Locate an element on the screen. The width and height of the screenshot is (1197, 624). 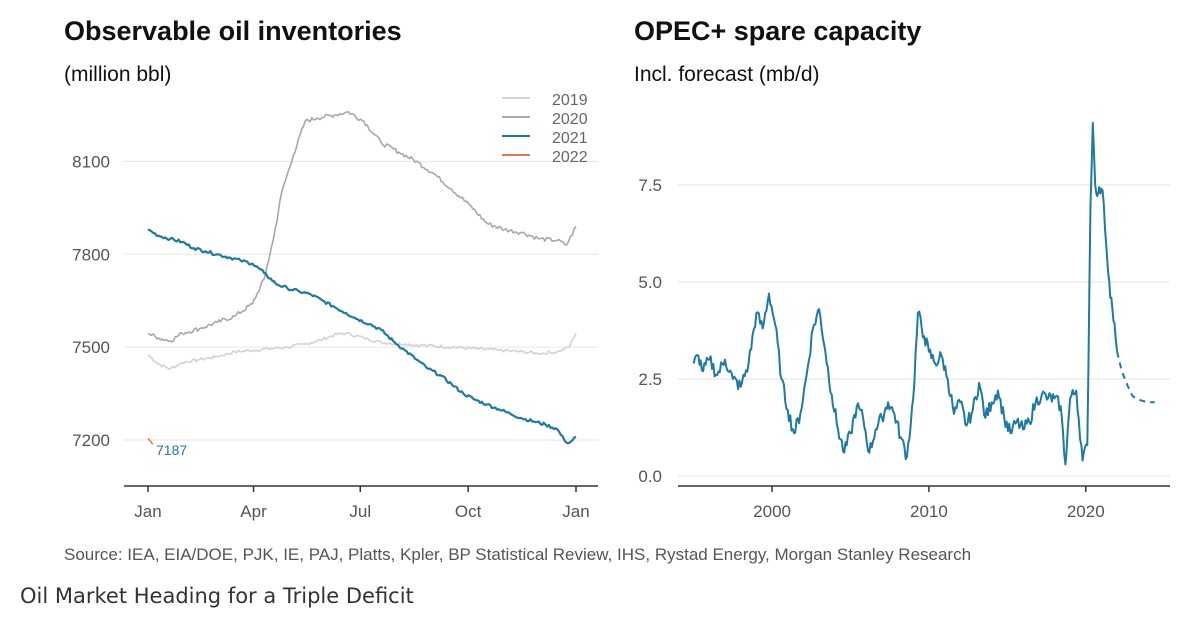
inventories-x-tick-label: Apr is located at coordinates (253, 511).